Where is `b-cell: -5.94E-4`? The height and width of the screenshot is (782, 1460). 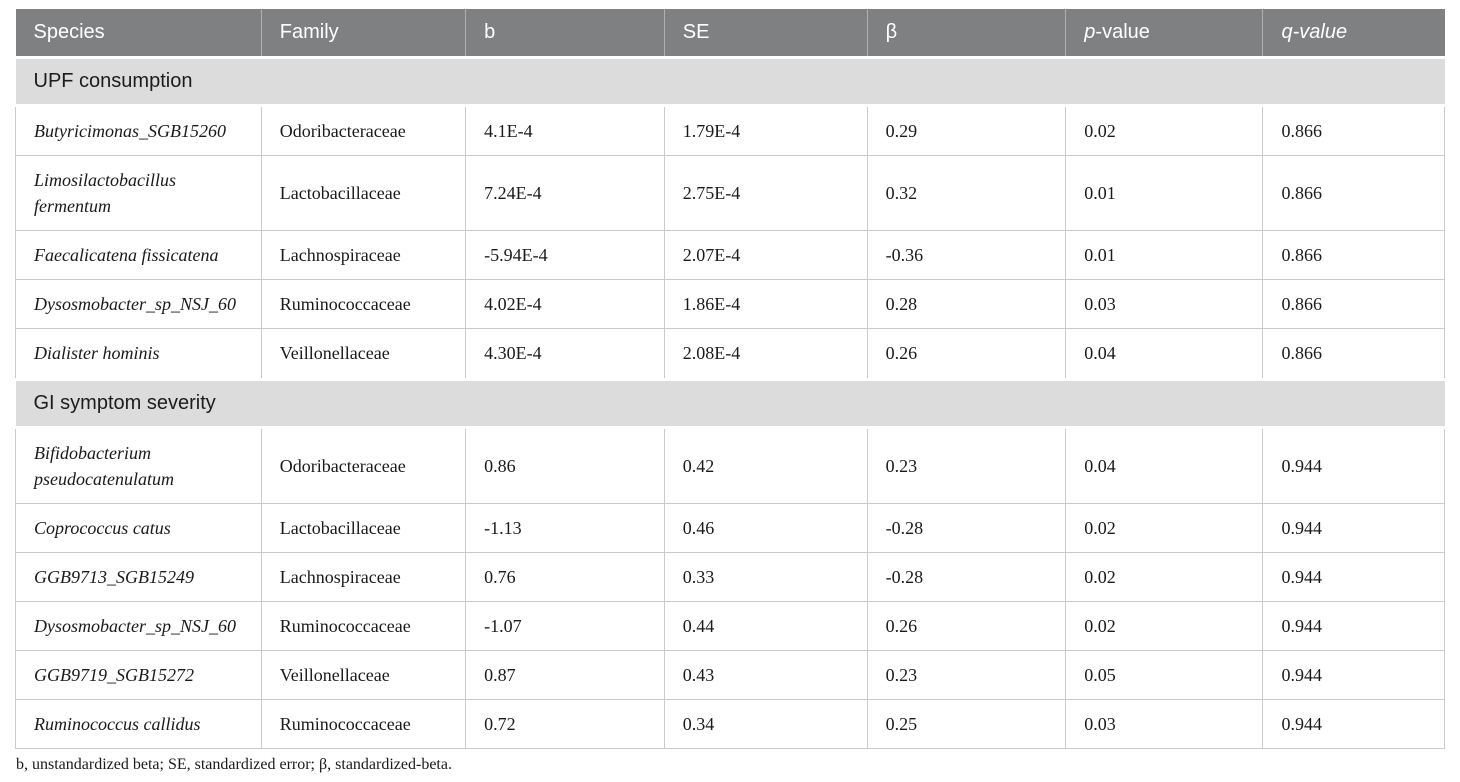 b-cell: -5.94E-4 is located at coordinates (565, 255).